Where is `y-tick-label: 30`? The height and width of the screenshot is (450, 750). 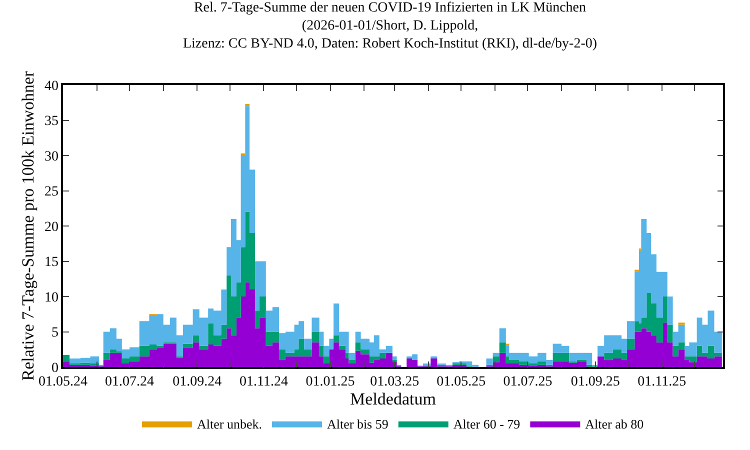
y-tick-label: 30 is located at coordinates (51, 156).